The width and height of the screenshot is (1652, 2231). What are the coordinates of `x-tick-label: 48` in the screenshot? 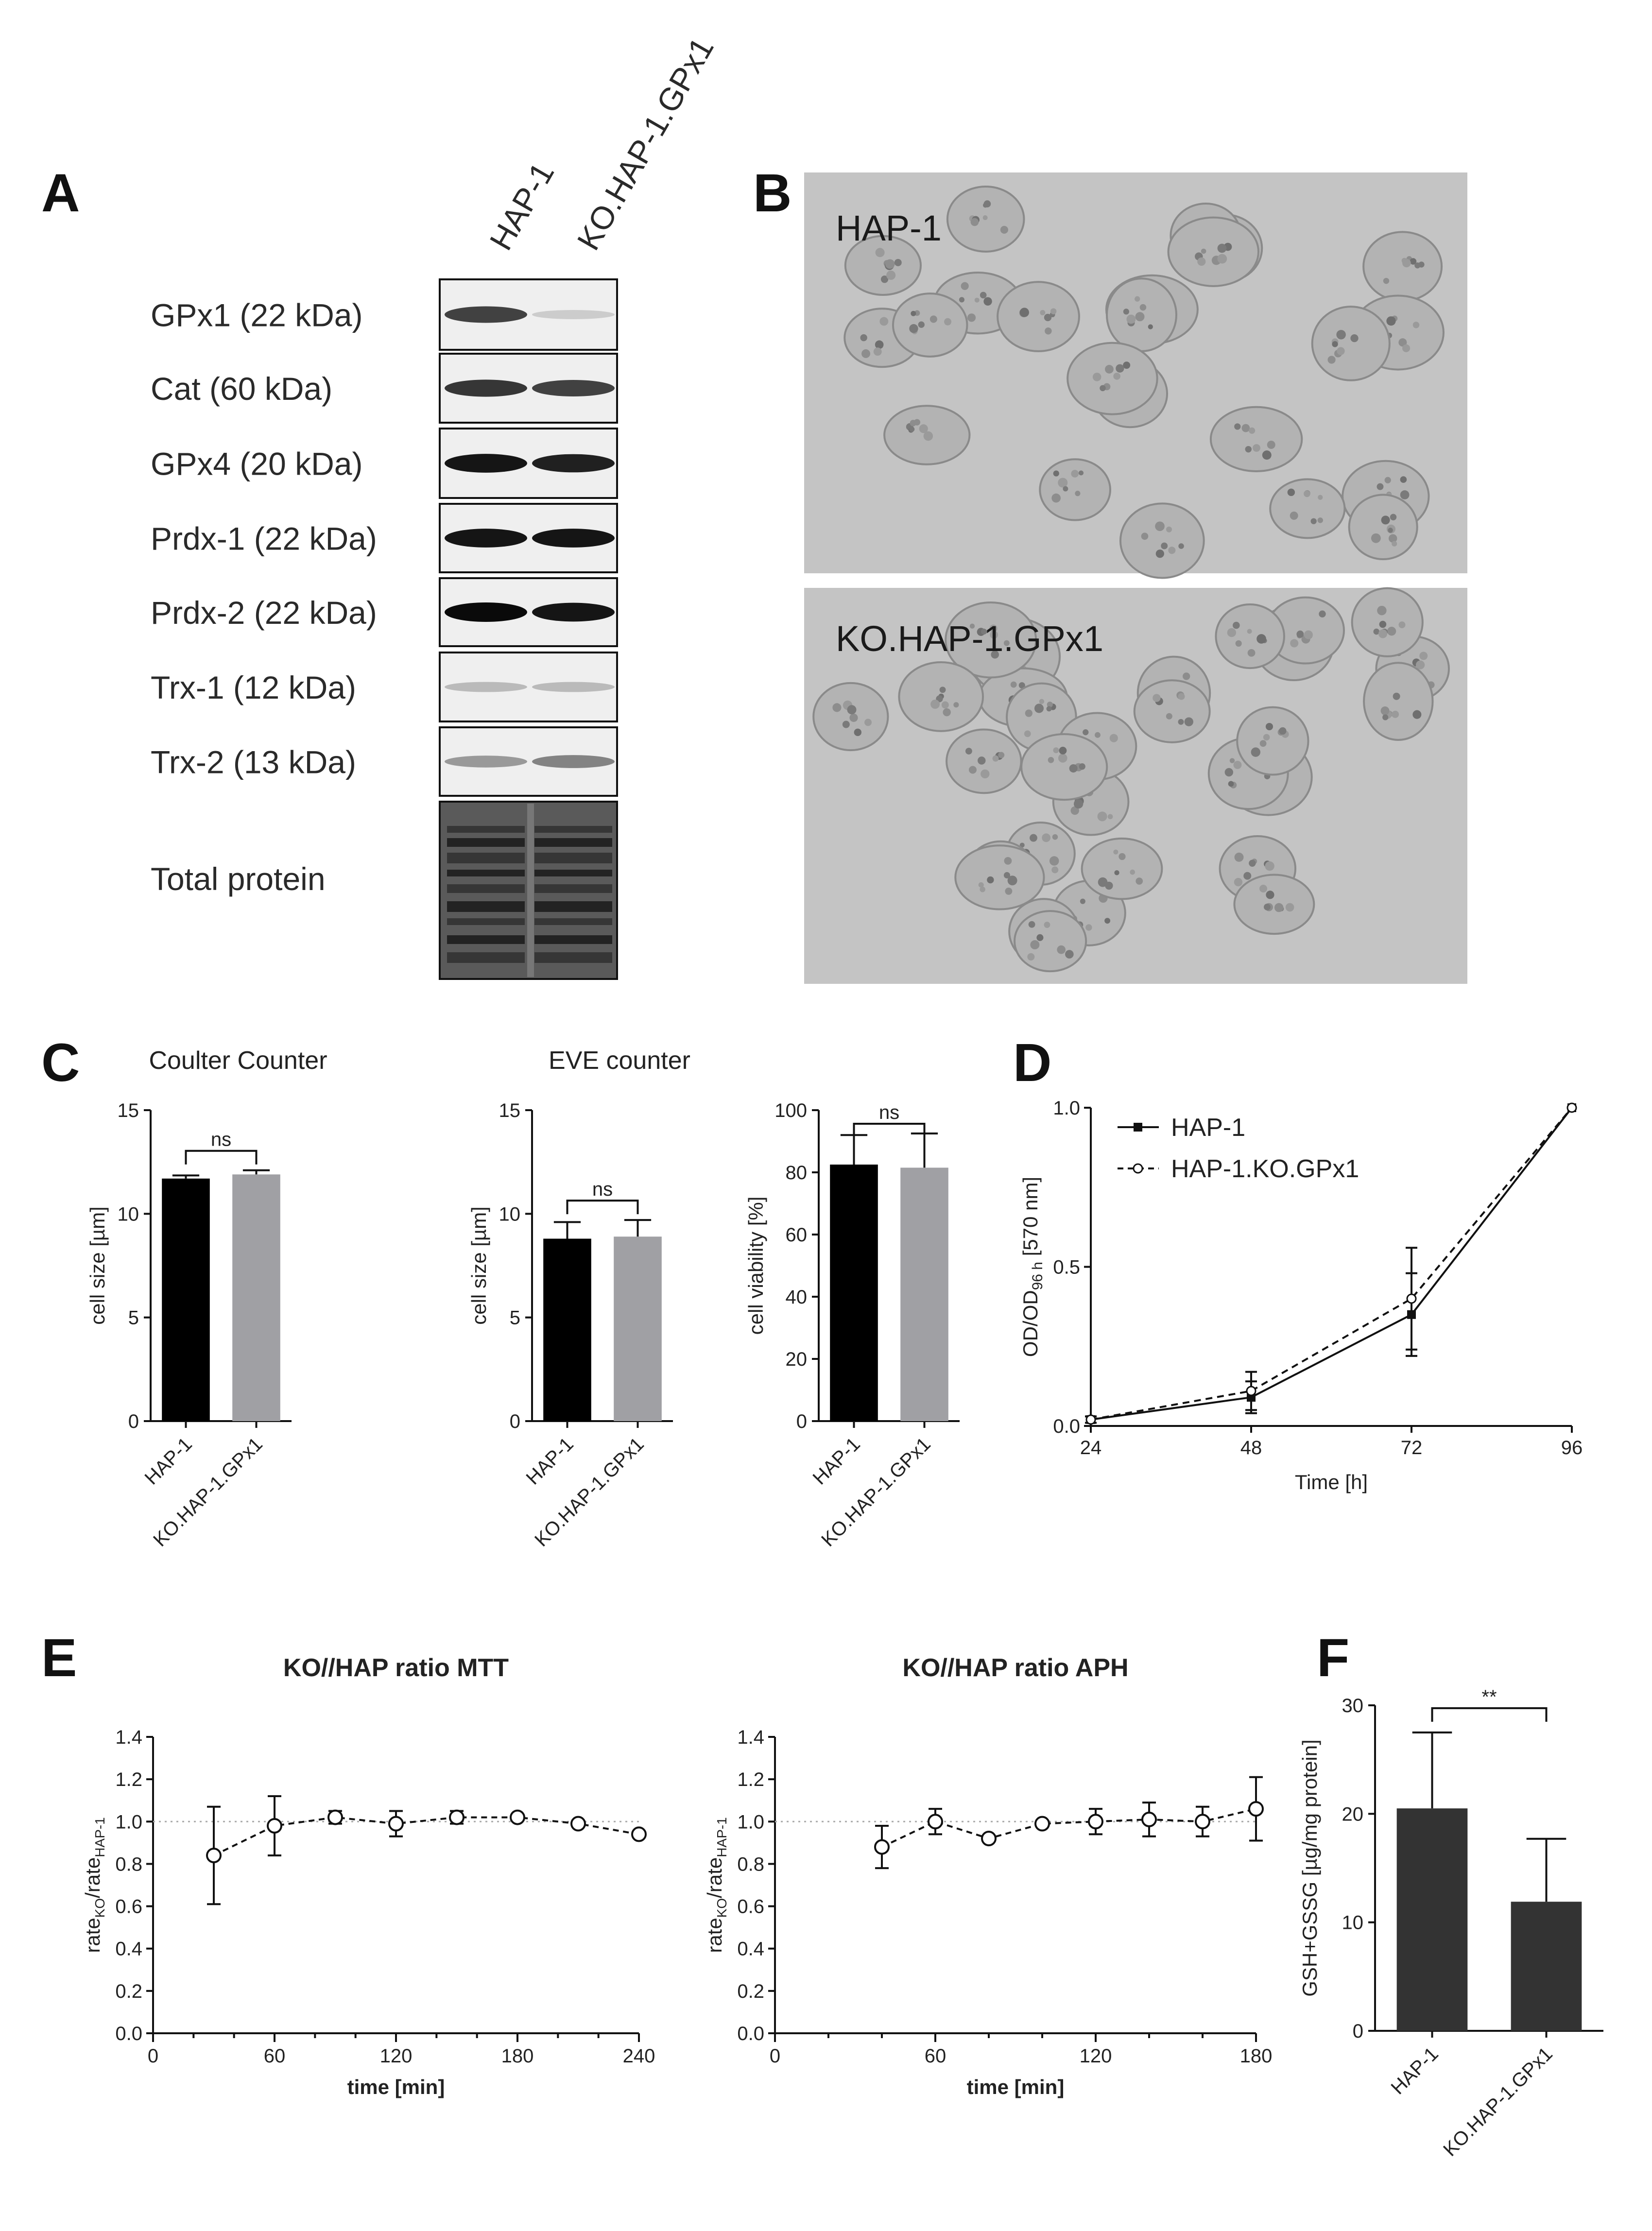 It's located at (1251, 1448).